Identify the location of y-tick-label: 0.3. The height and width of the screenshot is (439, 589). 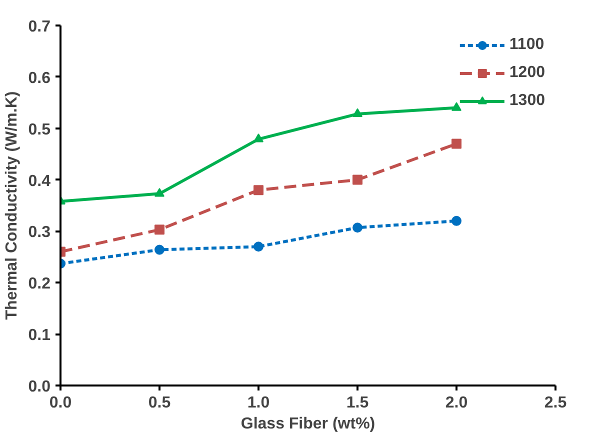
(39, 233).